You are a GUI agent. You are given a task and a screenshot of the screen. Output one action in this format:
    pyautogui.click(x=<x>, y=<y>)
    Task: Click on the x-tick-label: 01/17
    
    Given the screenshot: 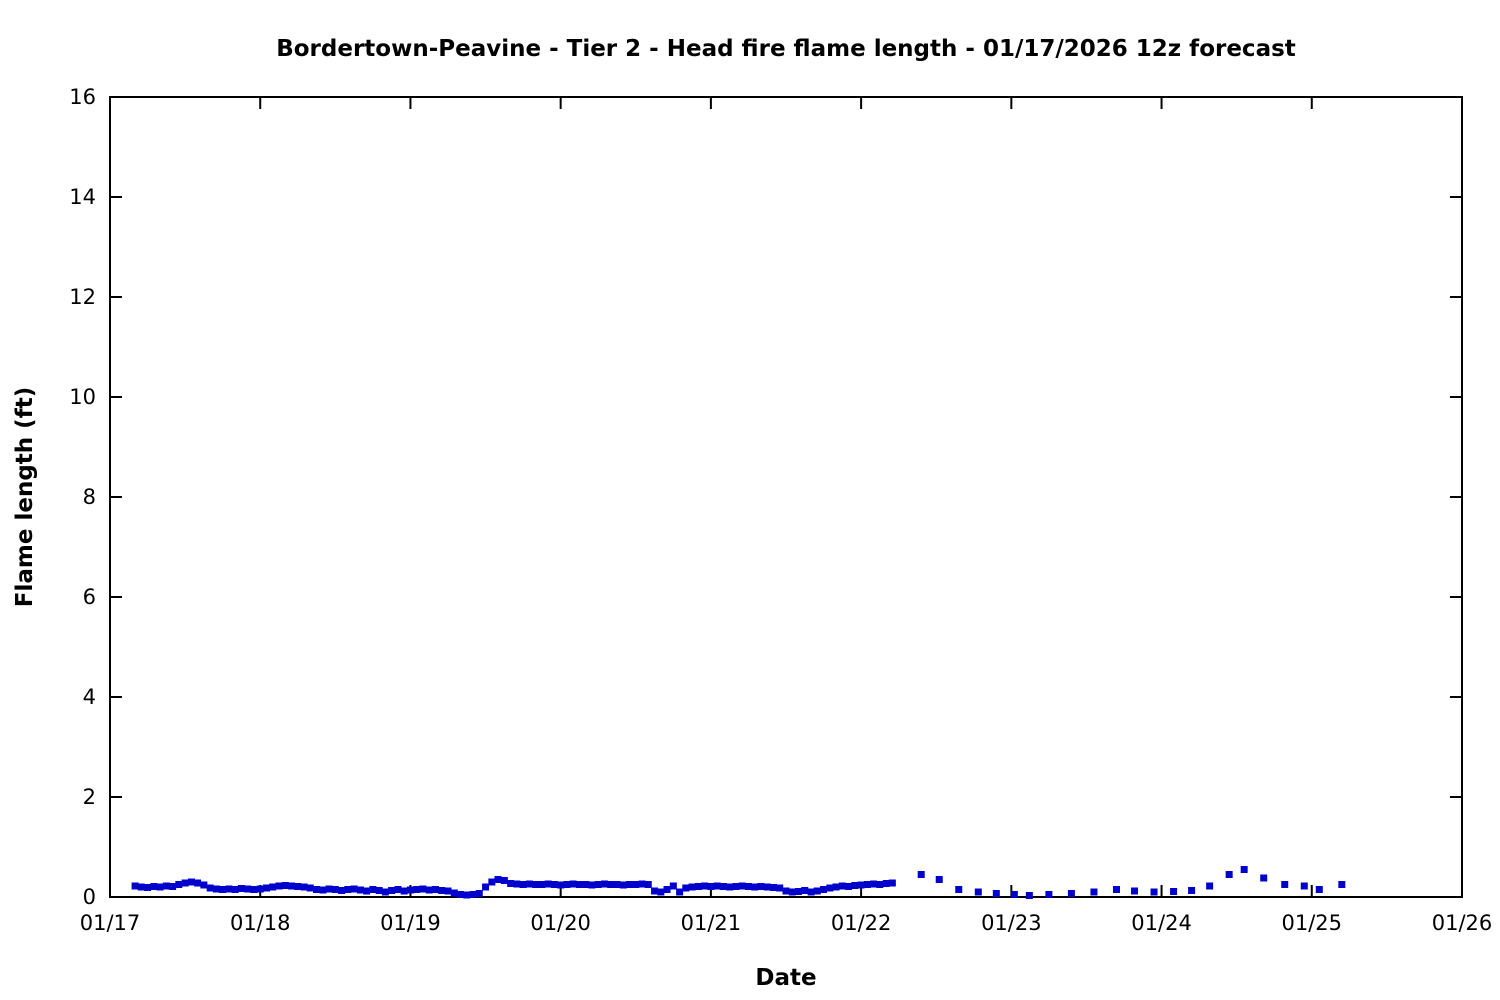 What is the action you would take?
    pyautogui.click(x=110, y=923)
    